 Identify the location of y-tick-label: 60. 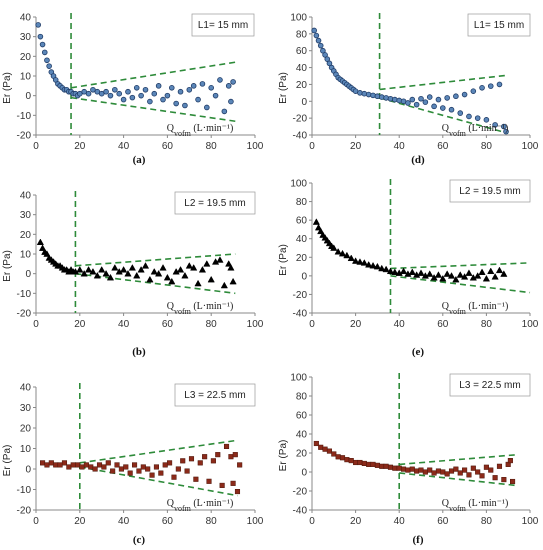
(302, 221).